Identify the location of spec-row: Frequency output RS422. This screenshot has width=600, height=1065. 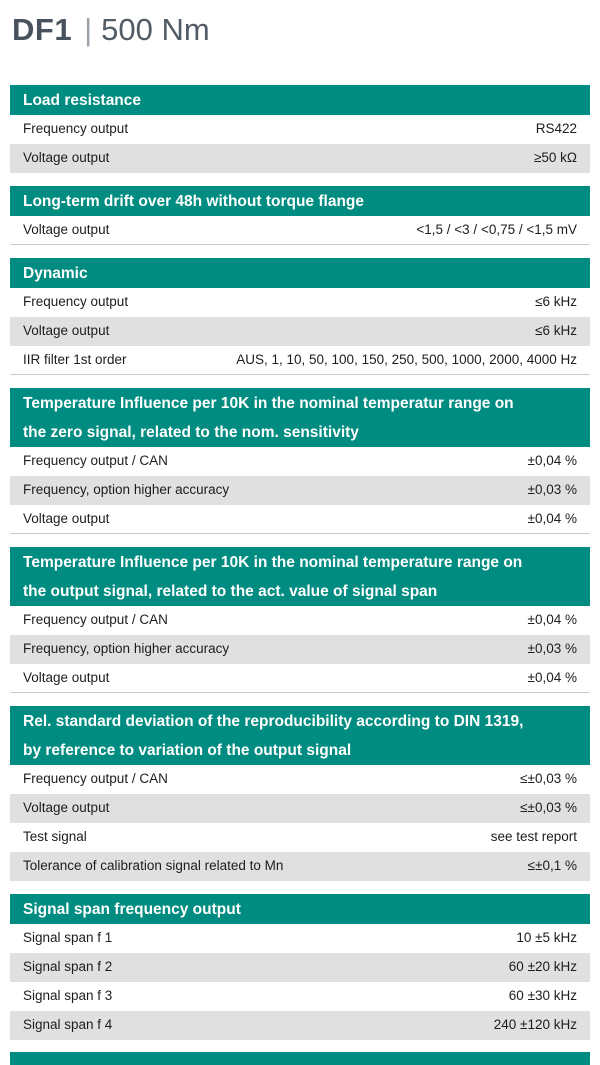
(300, 129).